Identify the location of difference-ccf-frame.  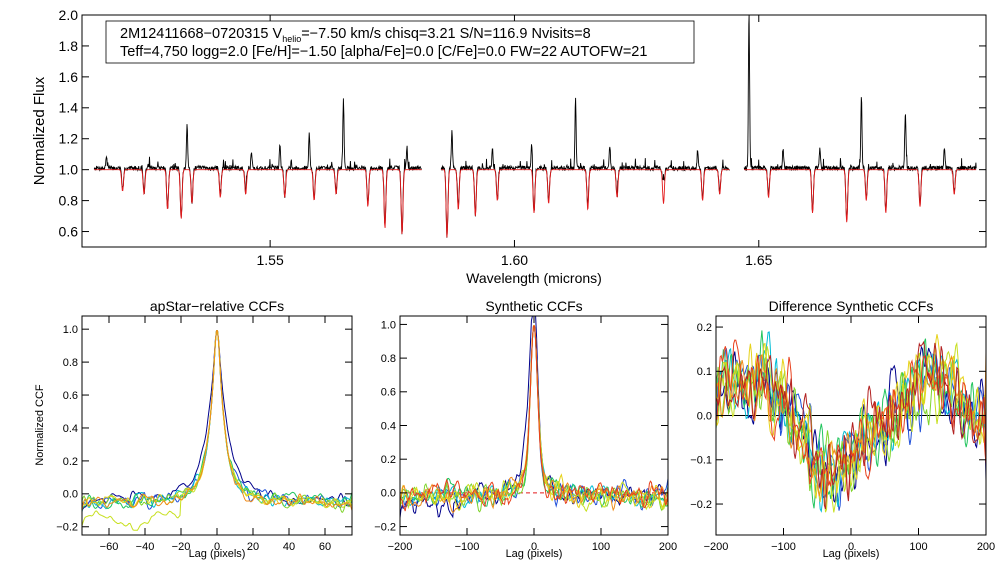
(851, 425).